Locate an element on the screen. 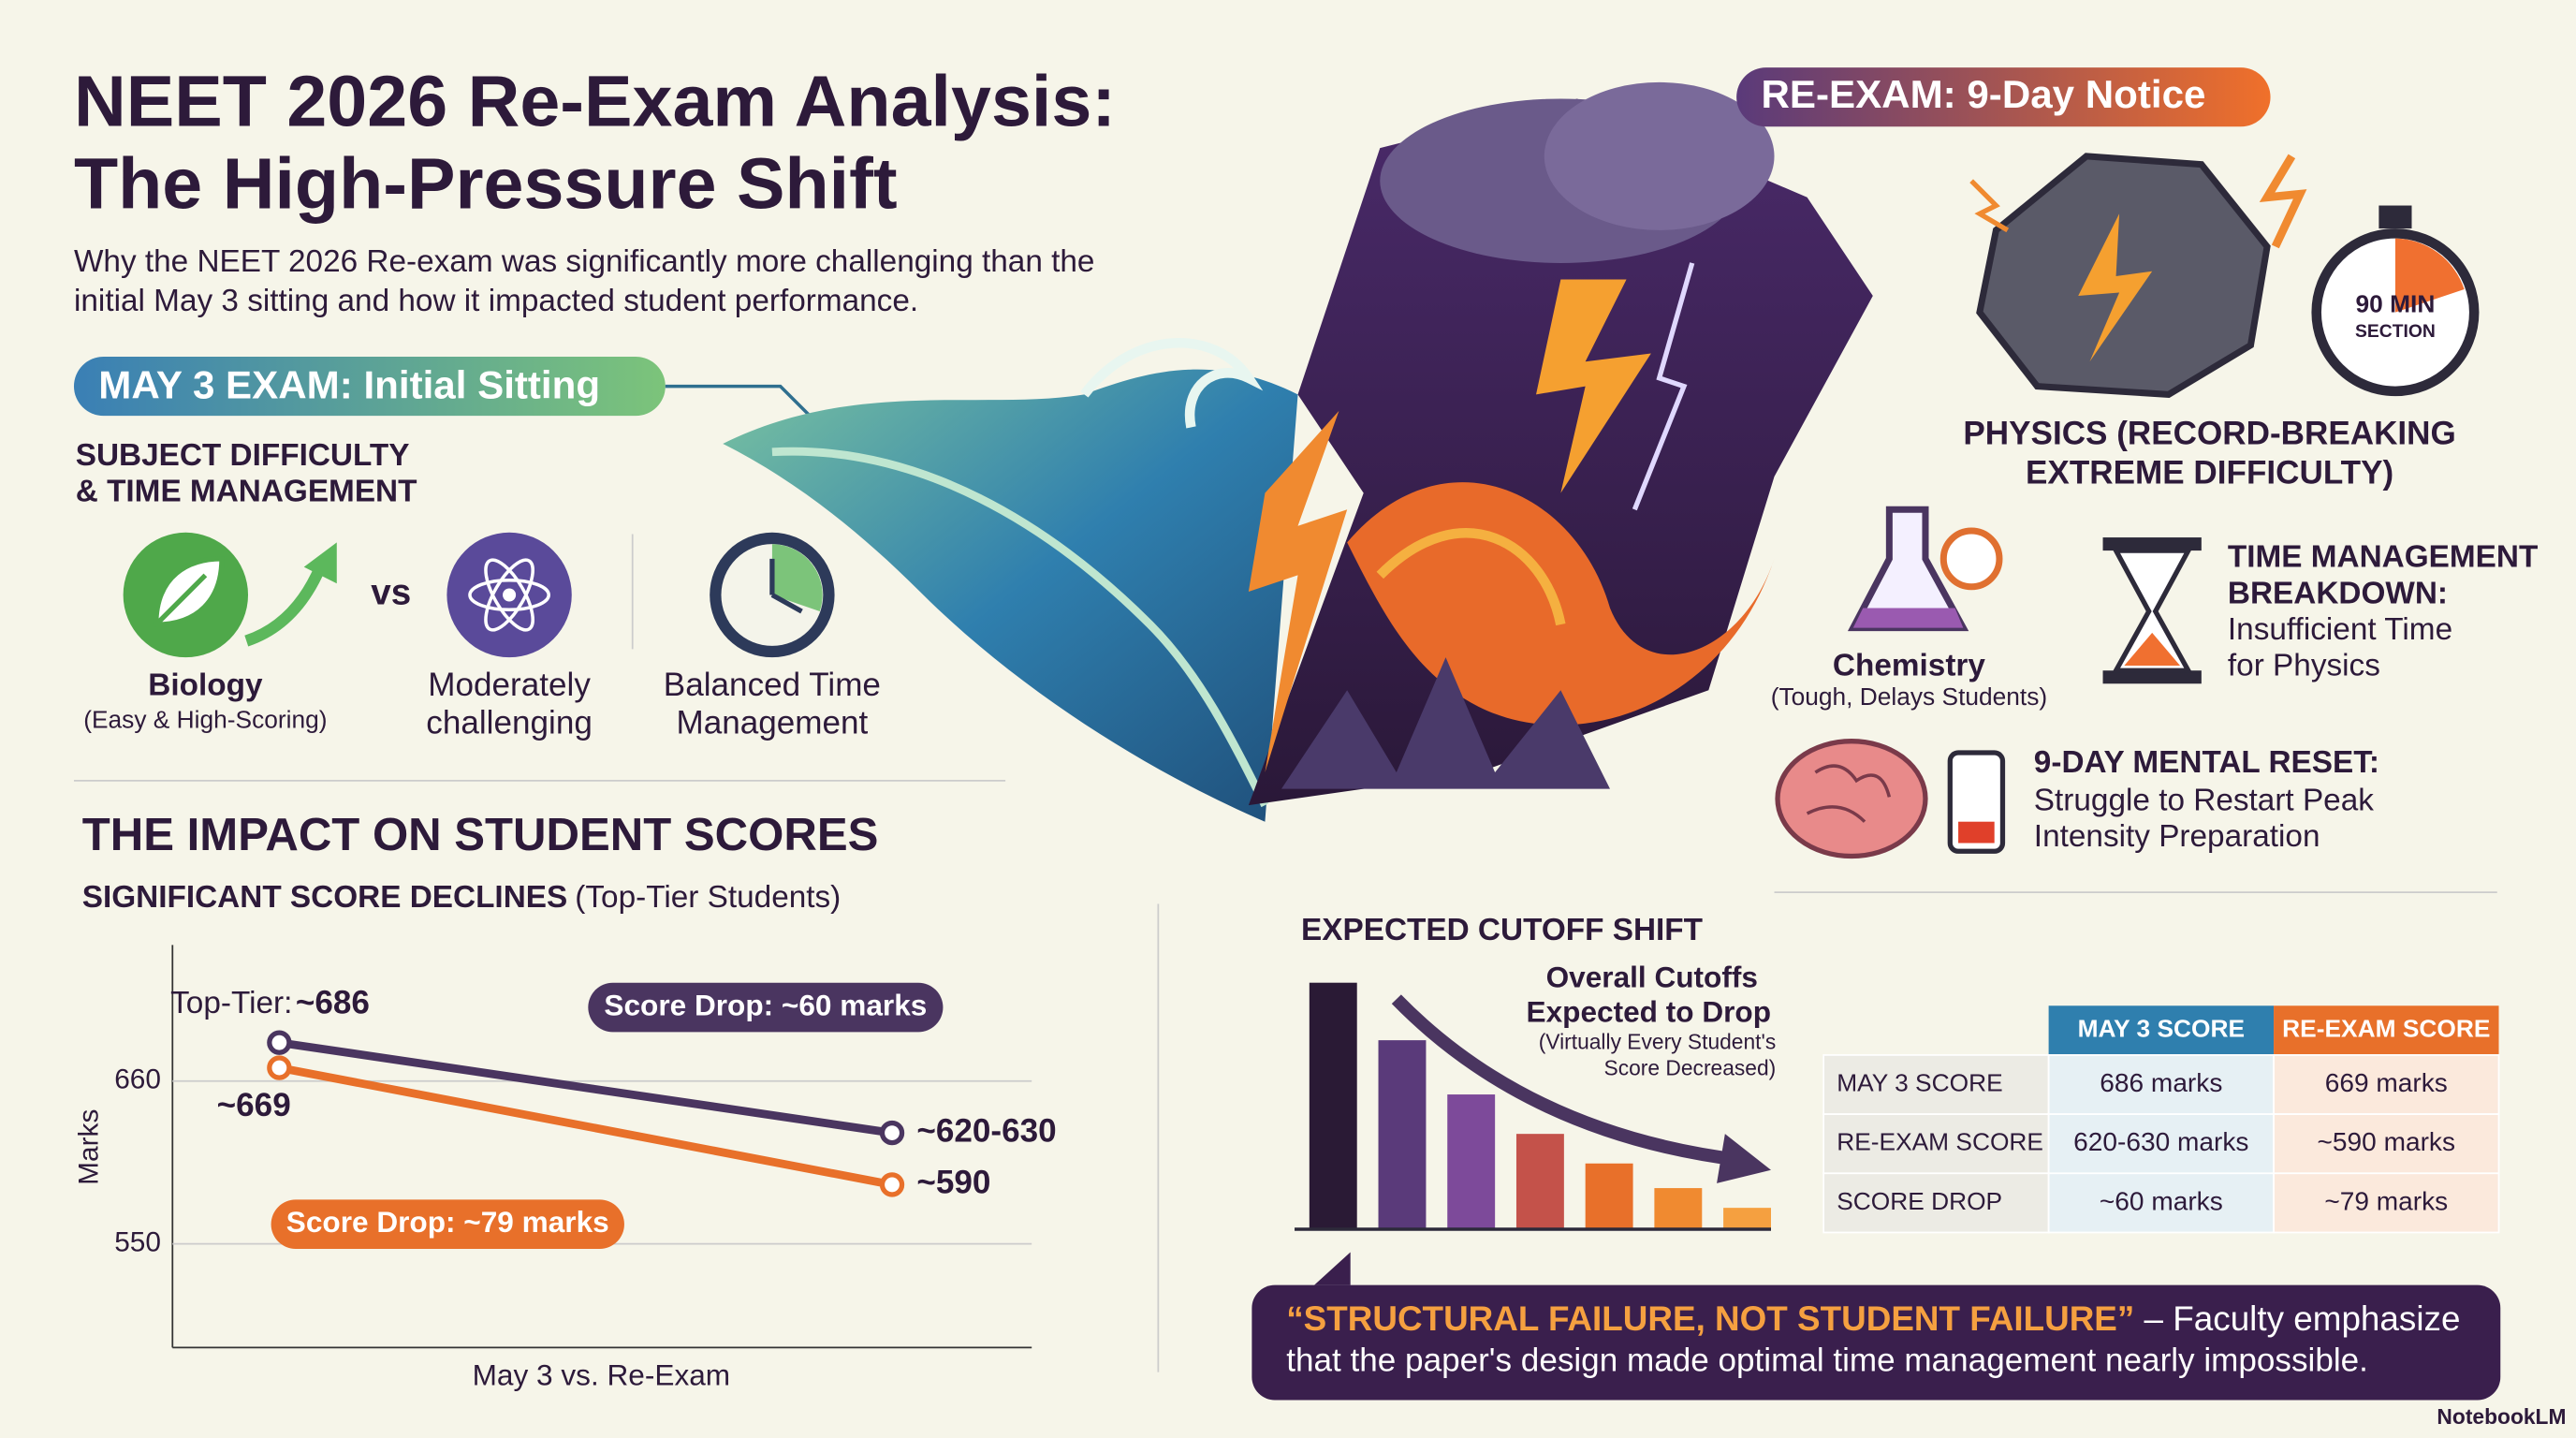 The image size is (2576, 1438). reset-body: Intensity Preparation is located at coordinates (2177, 836).